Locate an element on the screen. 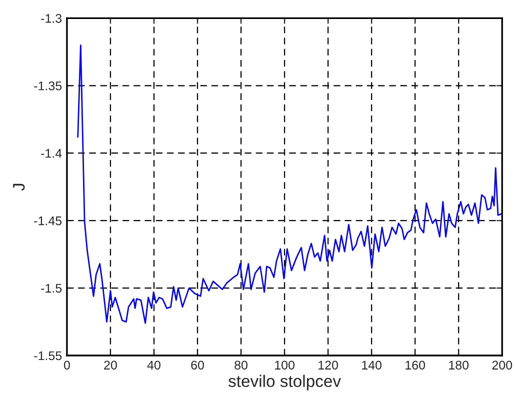 The height and width of the screenshot is (404, 515). y-tick-label: -1.3 is located at coordinates (51, 18).